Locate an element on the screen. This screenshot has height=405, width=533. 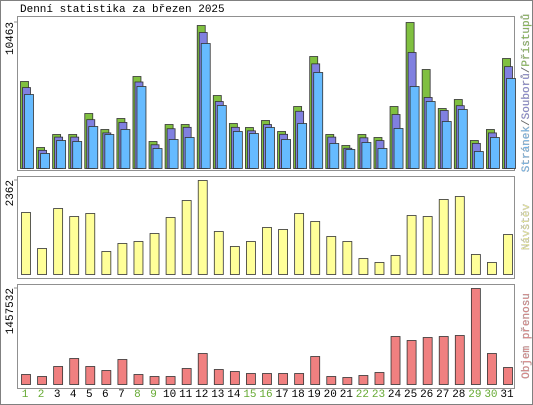
y-tick-label: 10463 is located at coordinates (11, 38).